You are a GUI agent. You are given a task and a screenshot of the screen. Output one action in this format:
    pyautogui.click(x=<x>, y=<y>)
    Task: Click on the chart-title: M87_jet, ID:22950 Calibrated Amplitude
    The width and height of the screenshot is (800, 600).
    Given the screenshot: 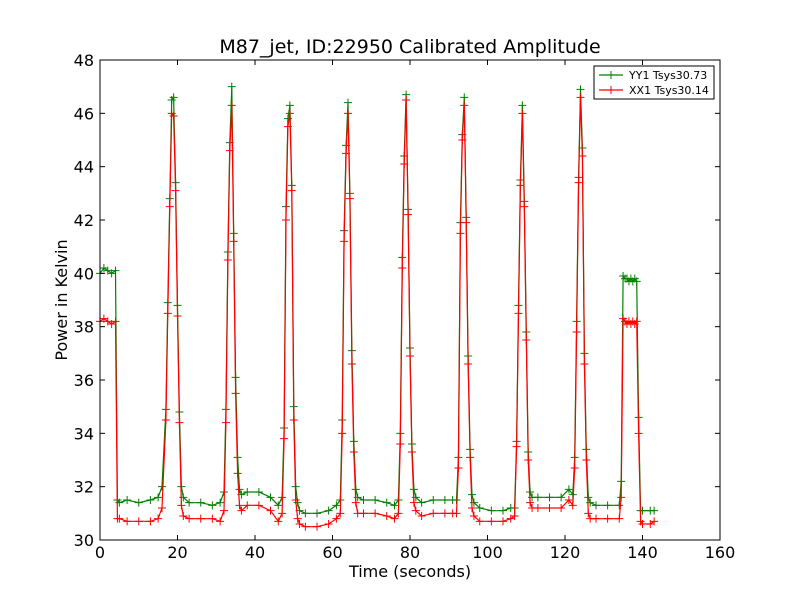 What is the action you would take?
    pyautogui.click(x=409, y=47)
    